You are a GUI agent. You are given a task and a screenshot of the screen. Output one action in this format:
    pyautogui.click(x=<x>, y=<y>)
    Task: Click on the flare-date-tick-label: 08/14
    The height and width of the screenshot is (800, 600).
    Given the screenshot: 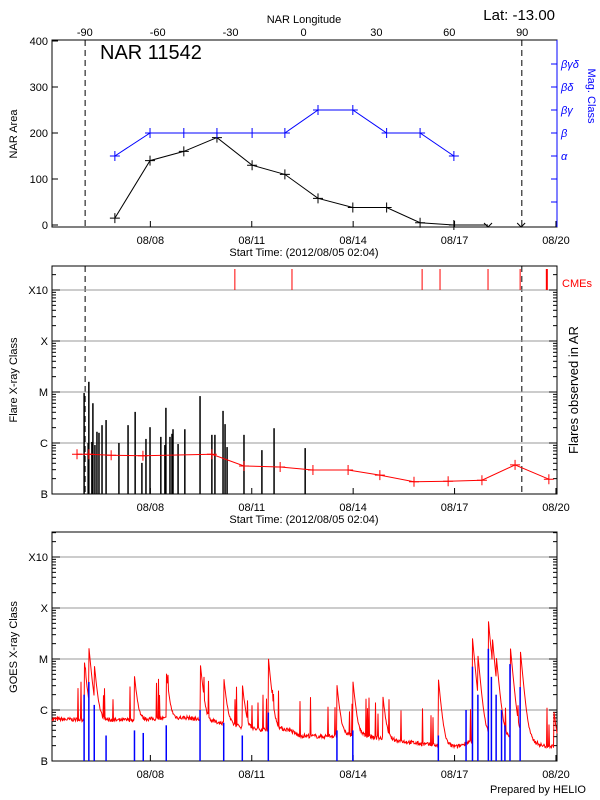 What is the action you would take?
    pyautogui.click(x=353, y=508)
    